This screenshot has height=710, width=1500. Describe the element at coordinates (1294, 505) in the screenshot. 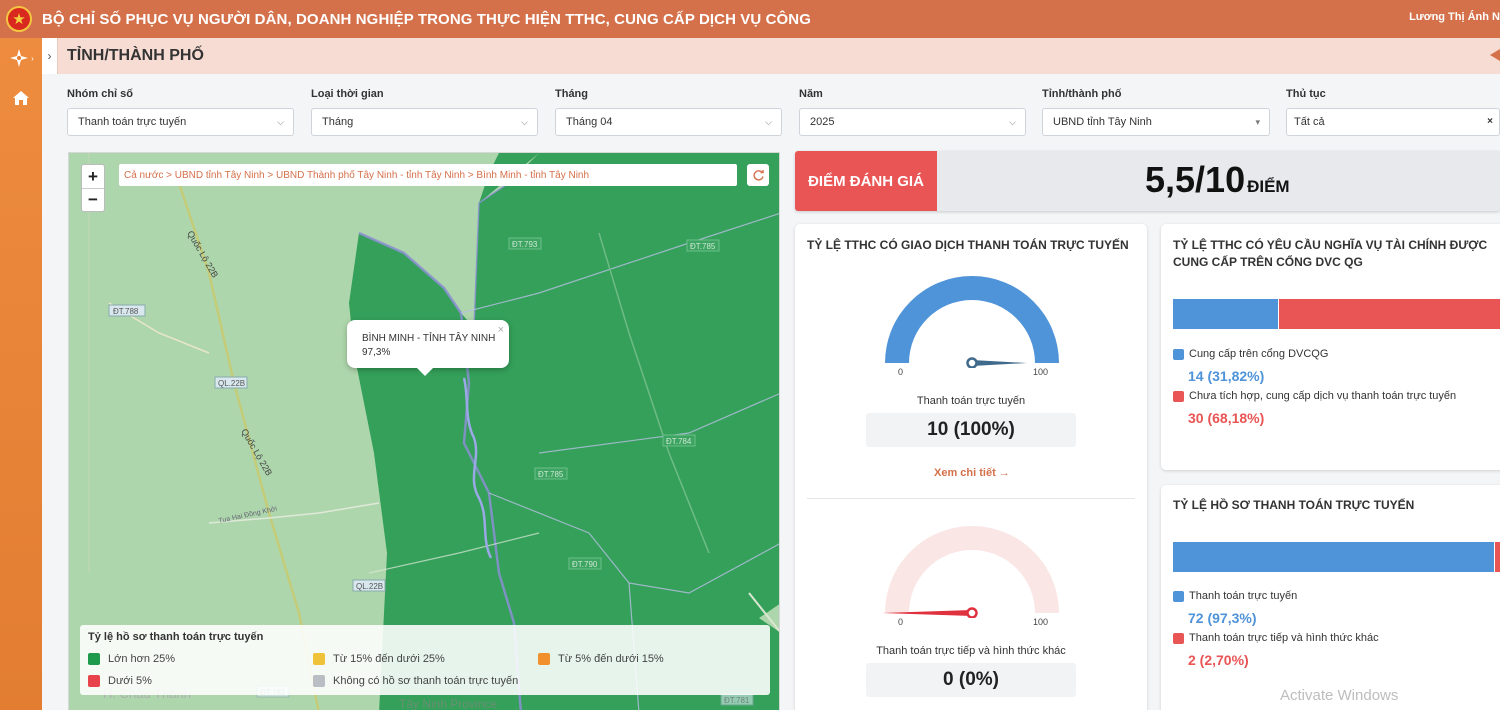

I see `card-title: TỶ LỆ HỒ SƠ THANH TOÁN TRỰC TUYẾN` at that location.